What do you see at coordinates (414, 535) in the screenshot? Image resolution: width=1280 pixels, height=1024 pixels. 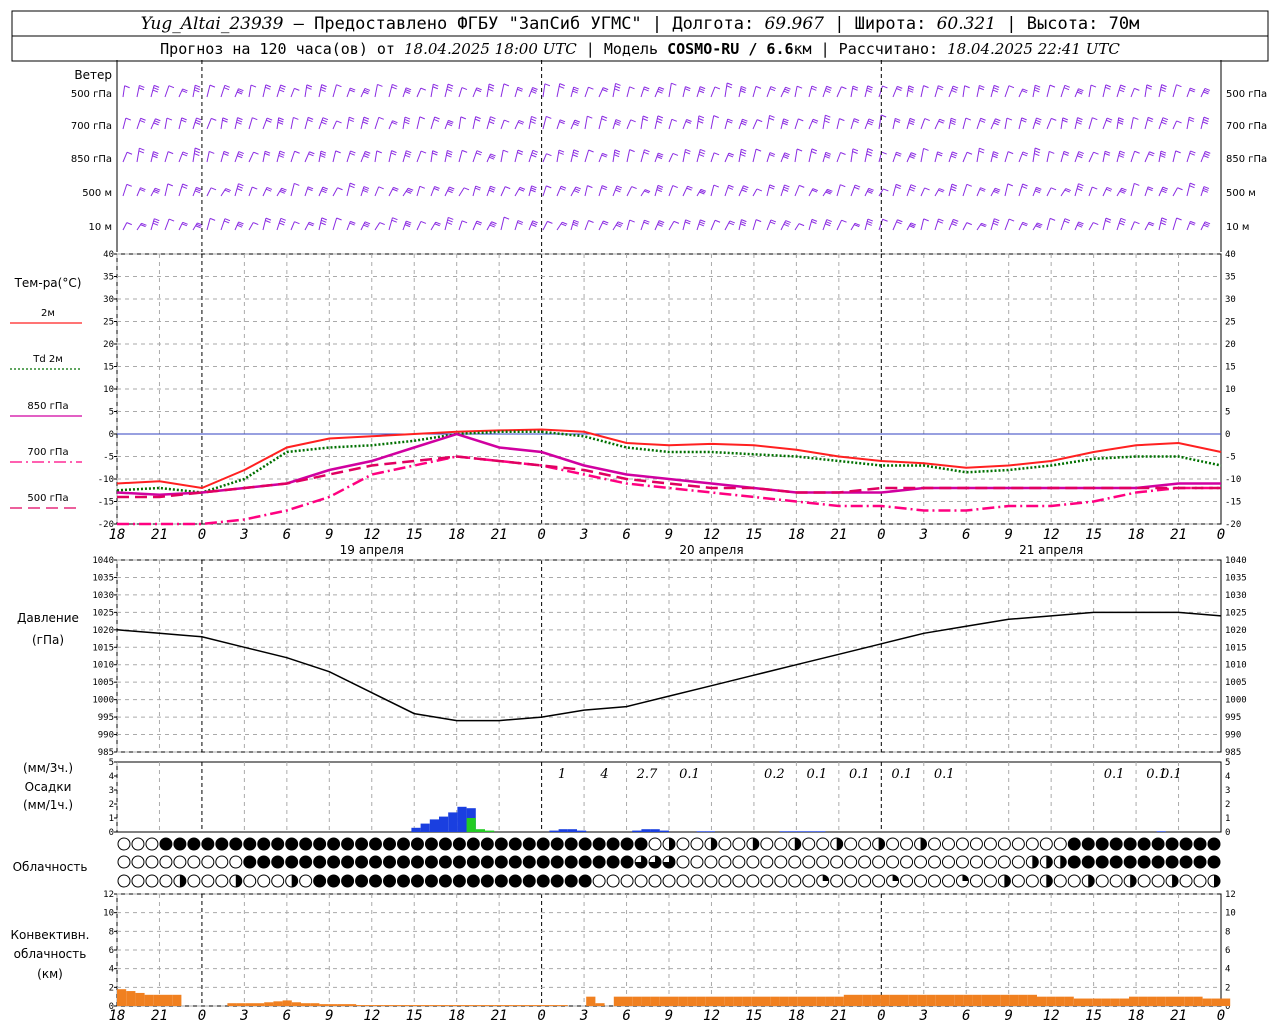 I see `x-tick-label: 15` at bounding box center [414, 535].